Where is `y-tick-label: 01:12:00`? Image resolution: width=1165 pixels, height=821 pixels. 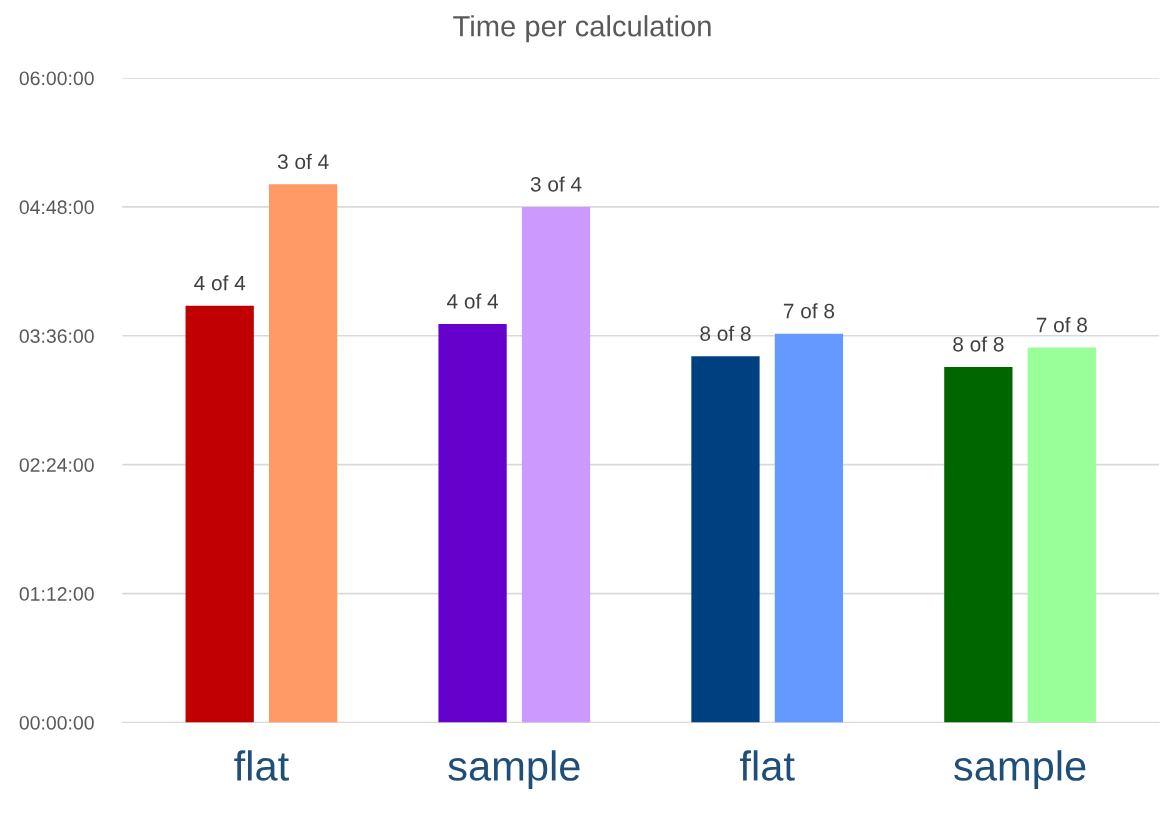 y-tick-label: 01:12:00 is located at coordinates (56, 594).